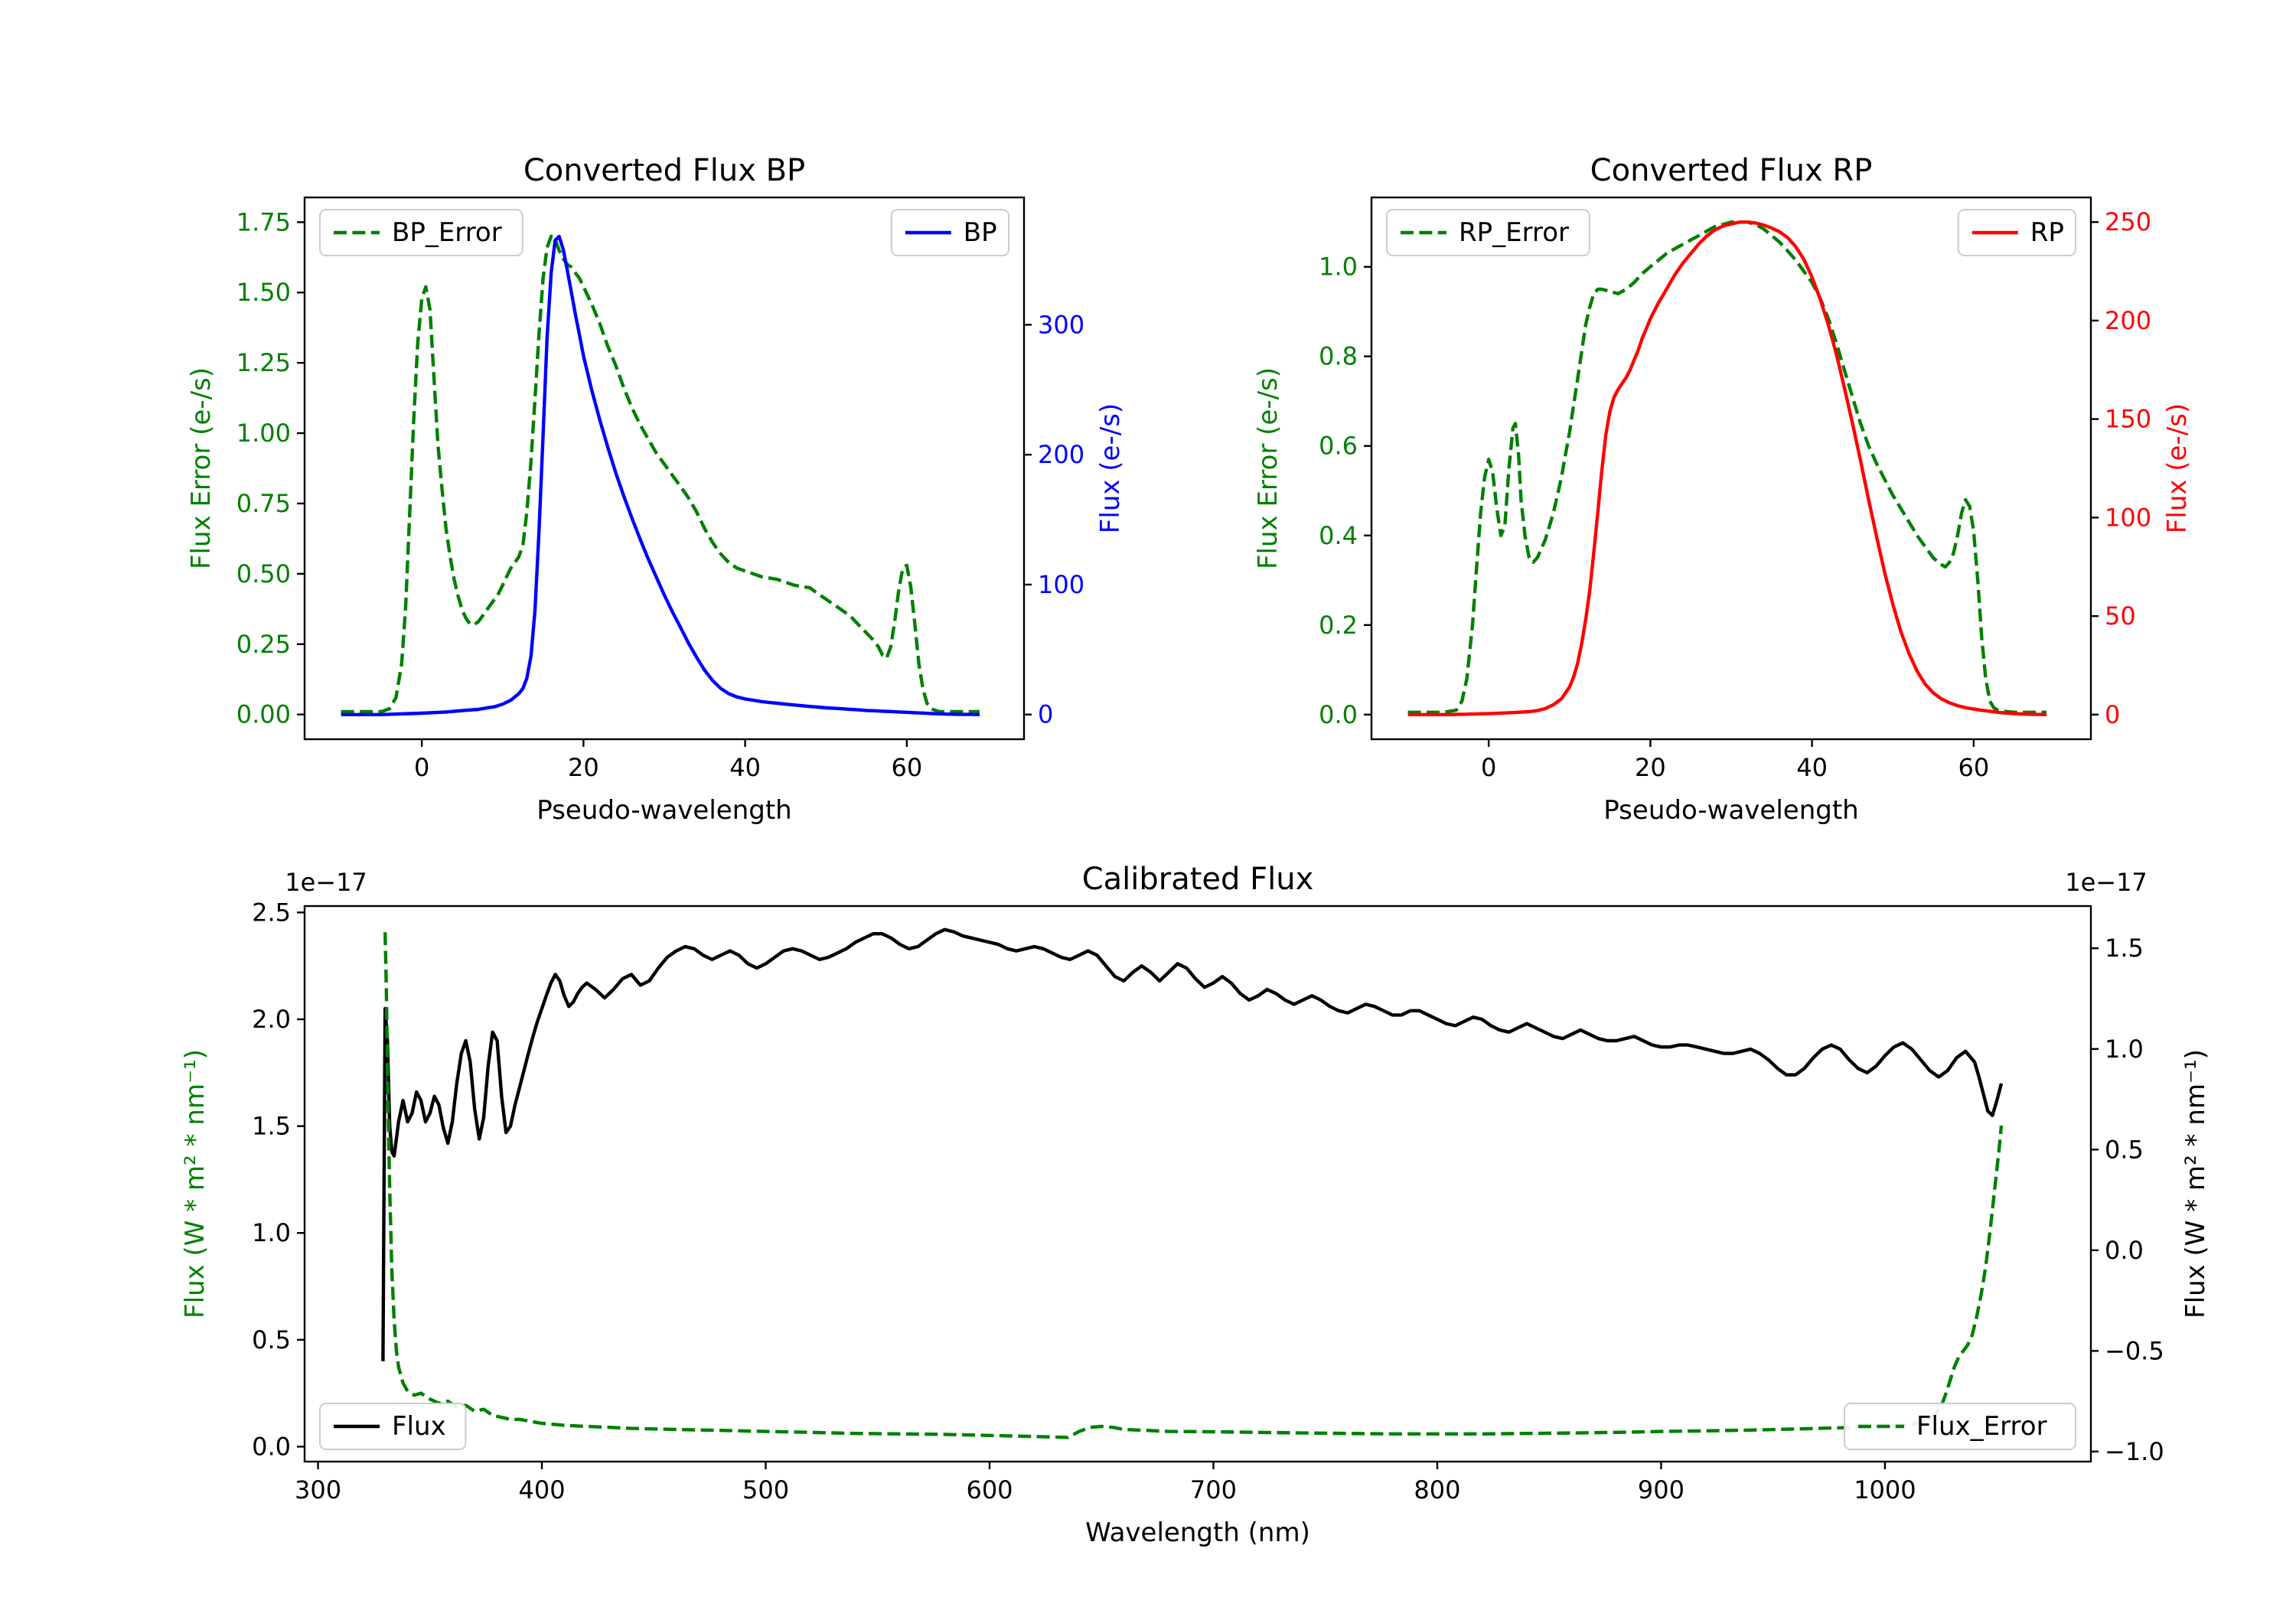  What do you see at coordinates (1213, 1489) in the screenshot?
I see `x-tick-label: 700` at bounding box center [1213, 1489].